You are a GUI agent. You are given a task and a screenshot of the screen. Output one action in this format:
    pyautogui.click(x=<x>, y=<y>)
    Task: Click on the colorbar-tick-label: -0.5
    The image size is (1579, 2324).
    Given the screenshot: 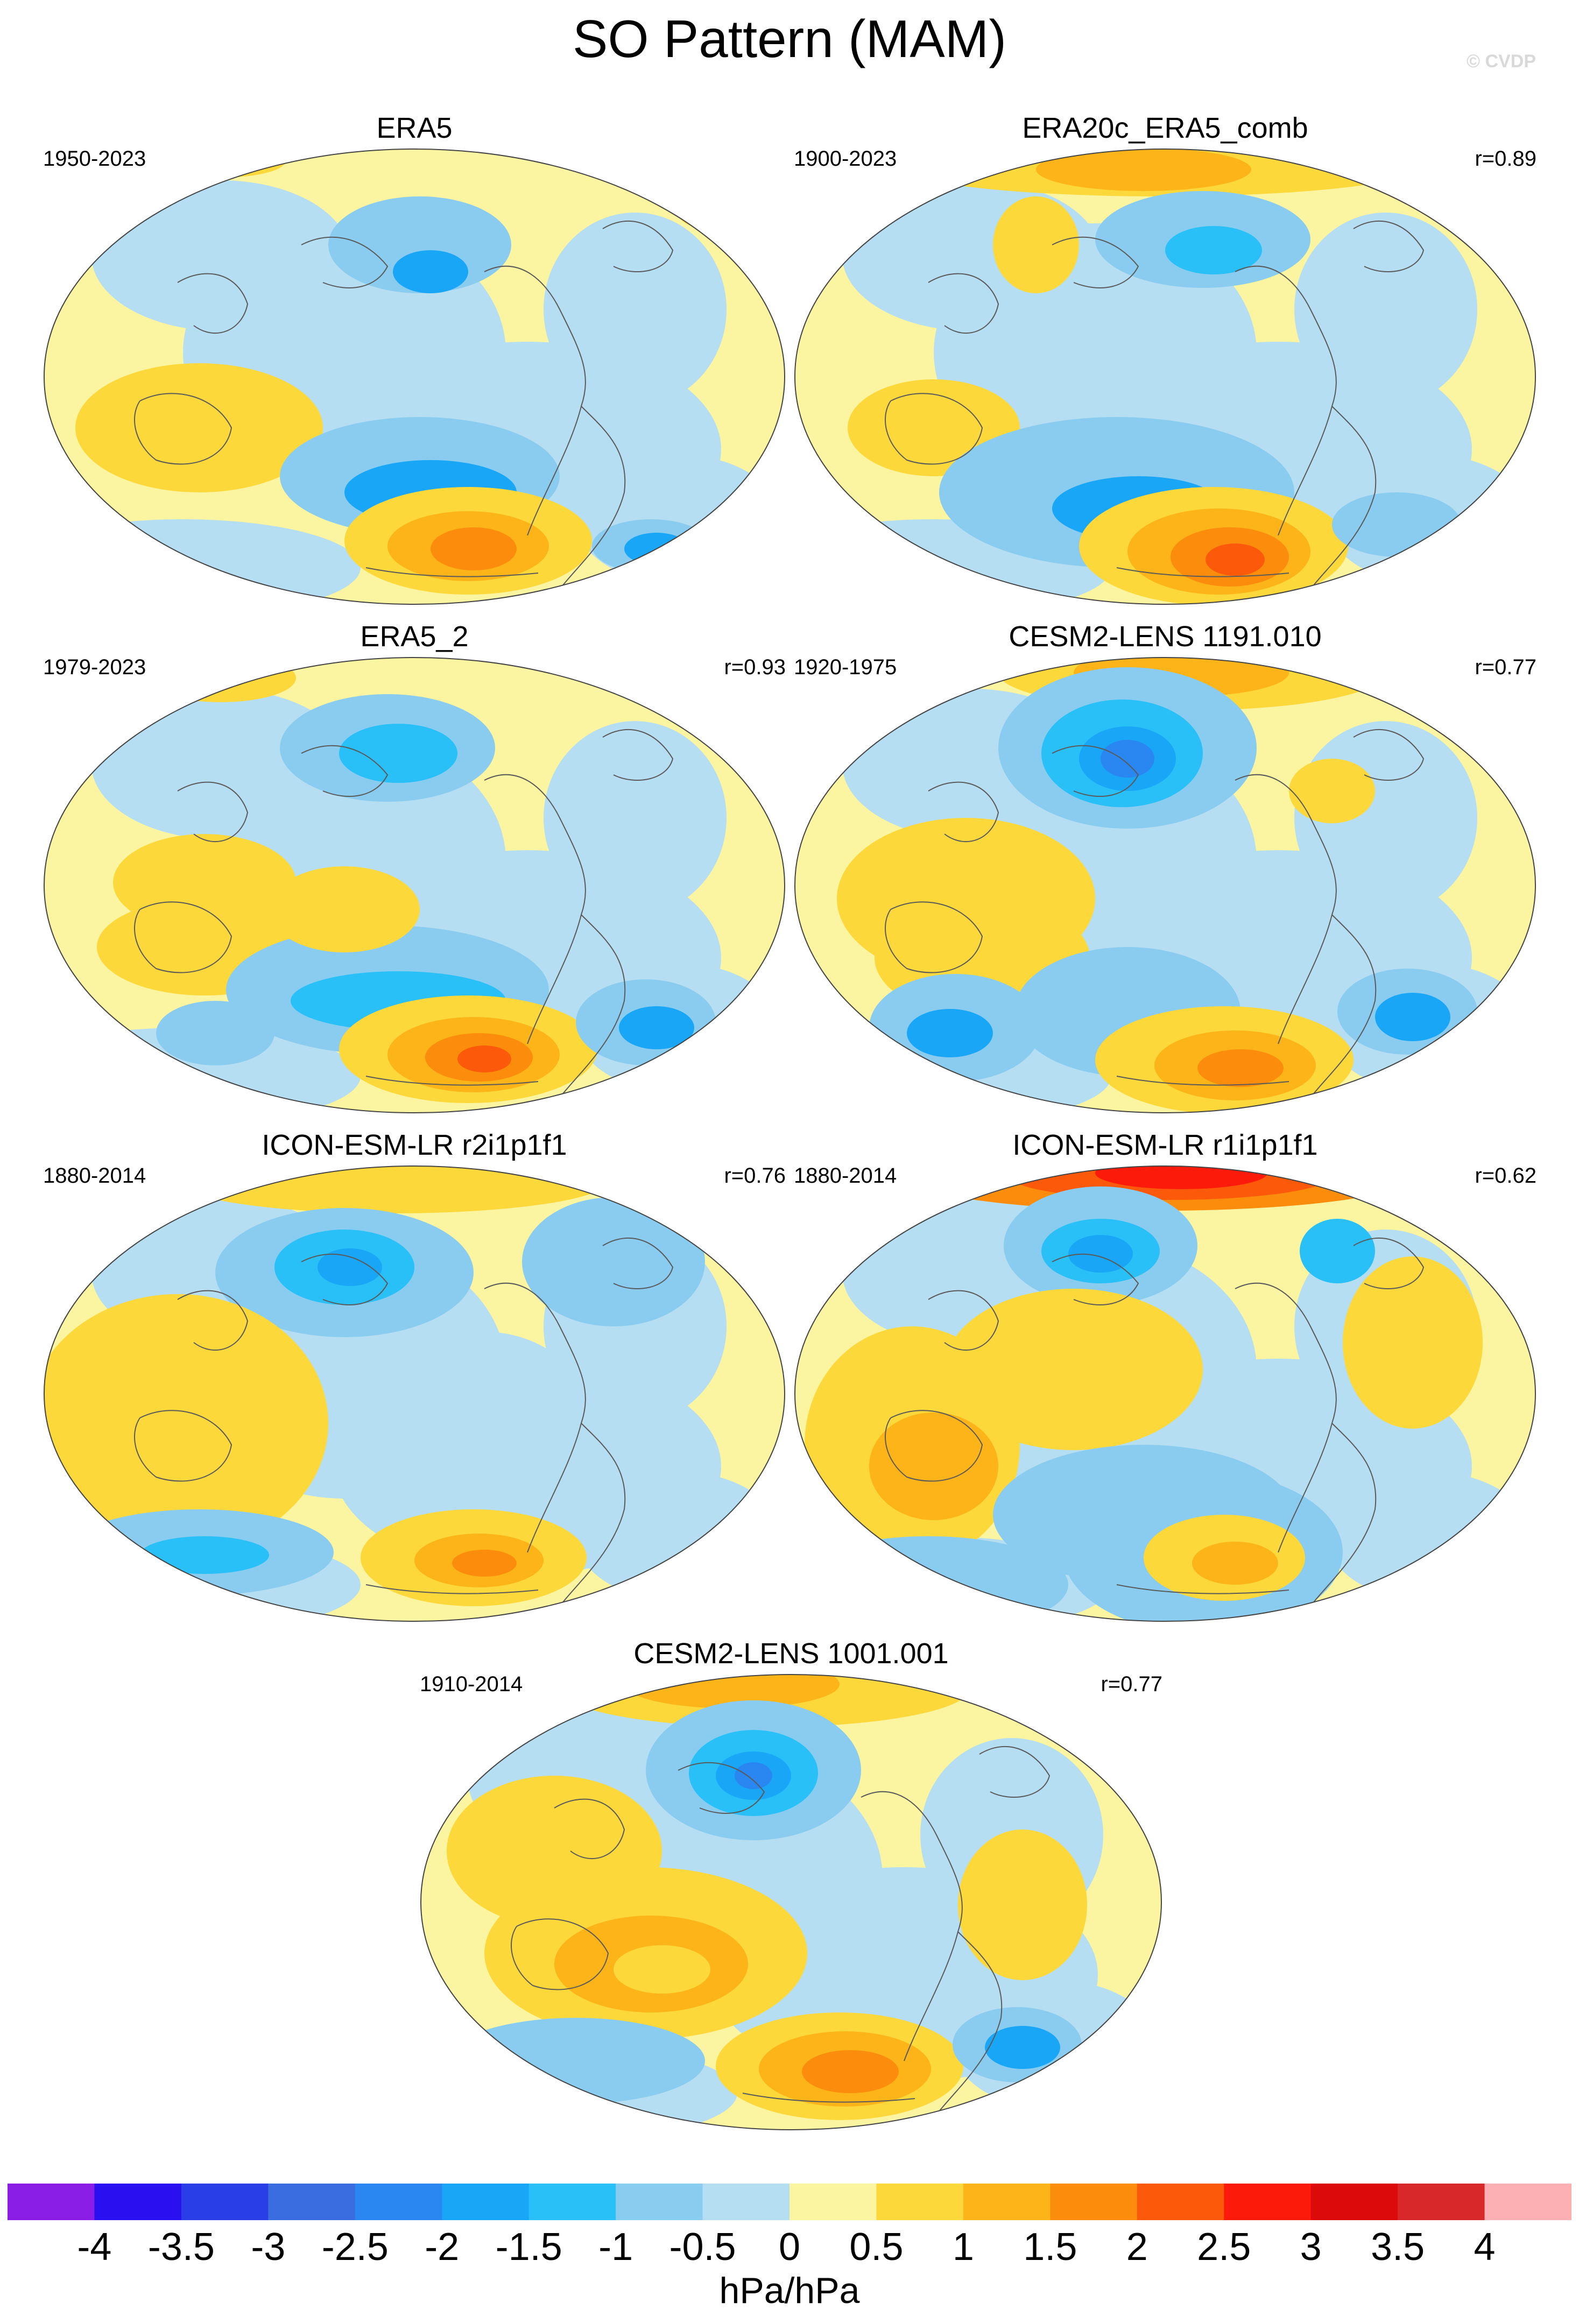 What is the action you would take?
    pyautogui.click(x=702, y=2247)
    